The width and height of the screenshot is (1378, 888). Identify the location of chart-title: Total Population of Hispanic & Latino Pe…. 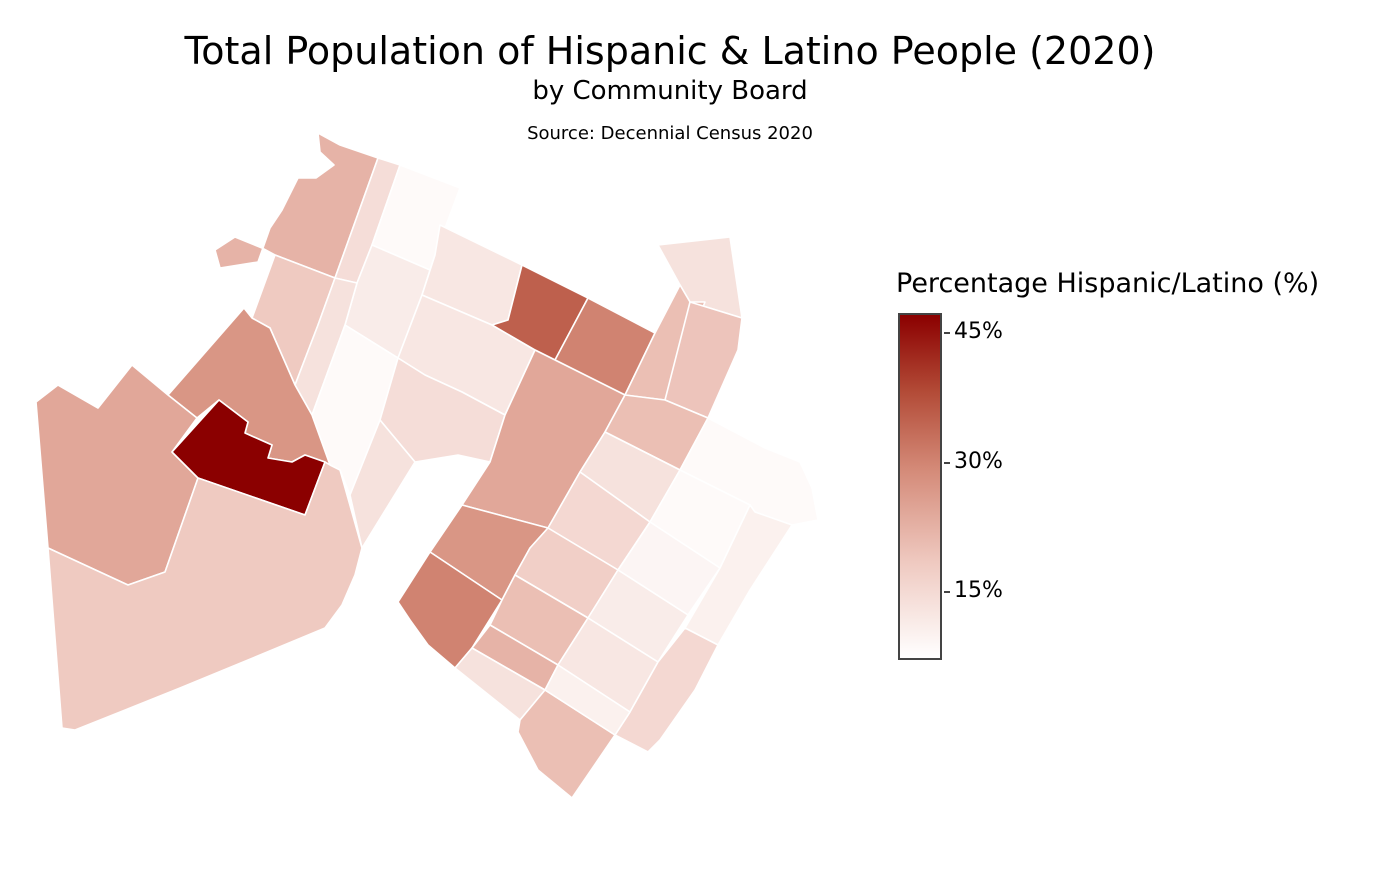
(670, 51).